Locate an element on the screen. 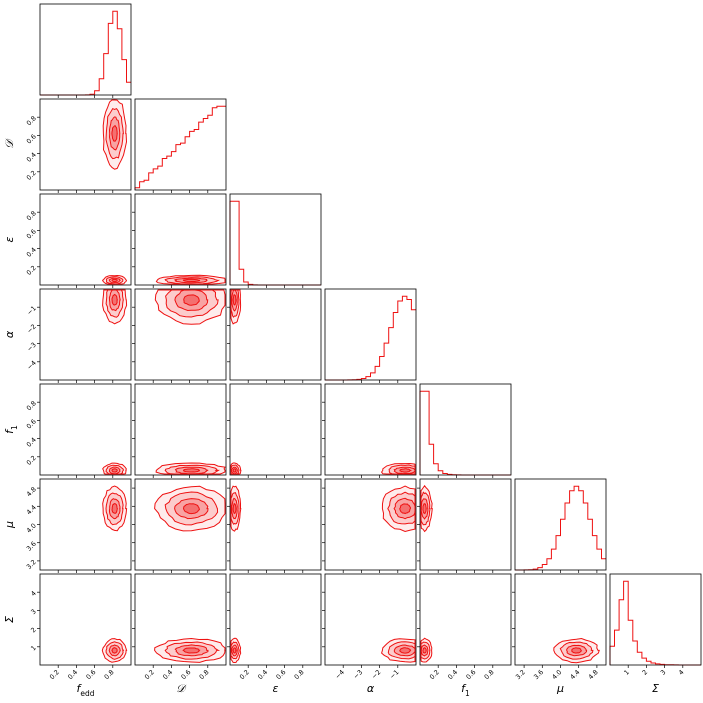  x-tick-label: 3.6 is located at coordinates (538, 674).